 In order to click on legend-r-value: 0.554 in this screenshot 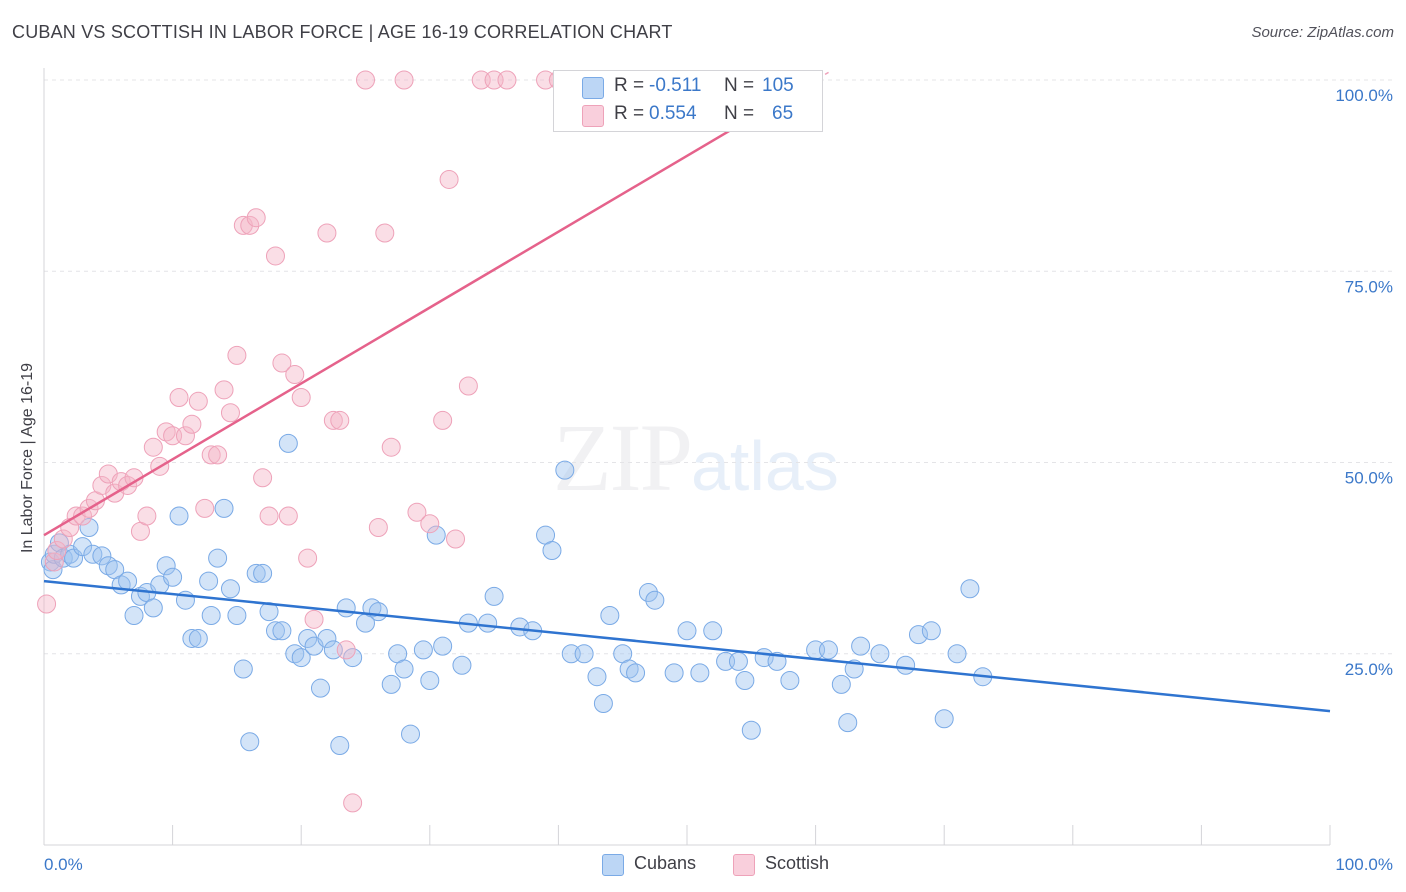, I will do `click(673, 113)`.